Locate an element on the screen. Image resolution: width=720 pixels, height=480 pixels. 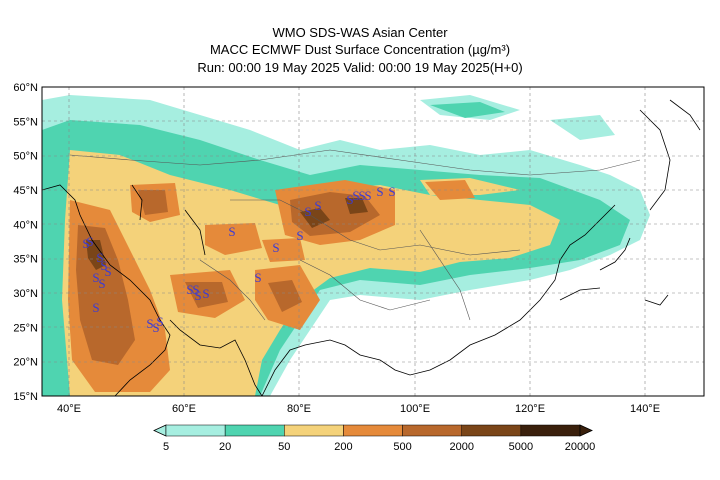
lat-tick-label: 20°N is located at coordinates (25, 363).